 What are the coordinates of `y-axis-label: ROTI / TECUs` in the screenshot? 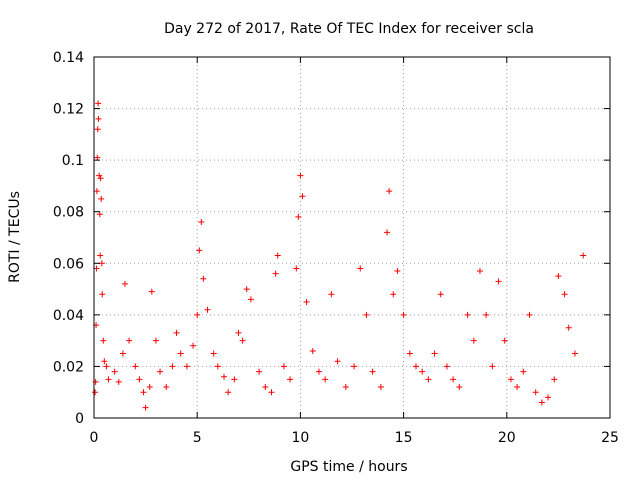 It's located at (15, 237).